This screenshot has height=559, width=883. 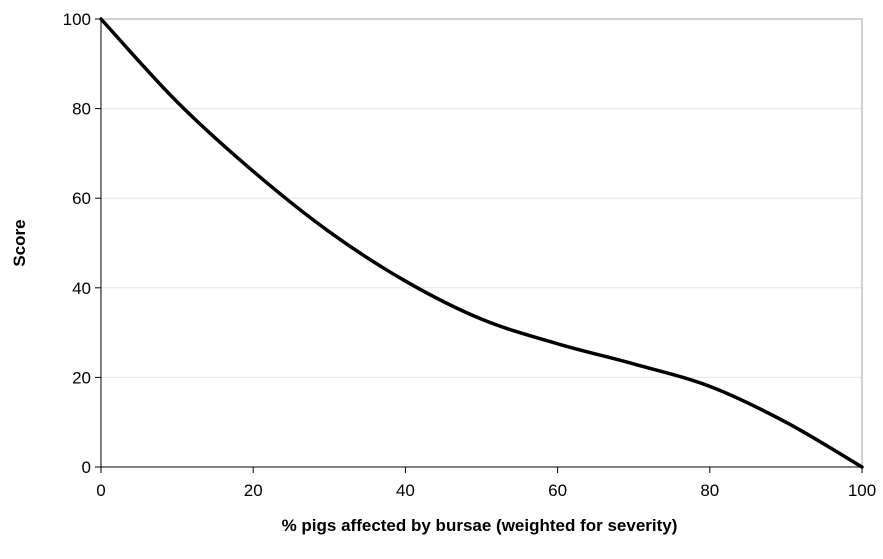 I want to click on x-tick-label-80: 80, so click(x=709, y=490).